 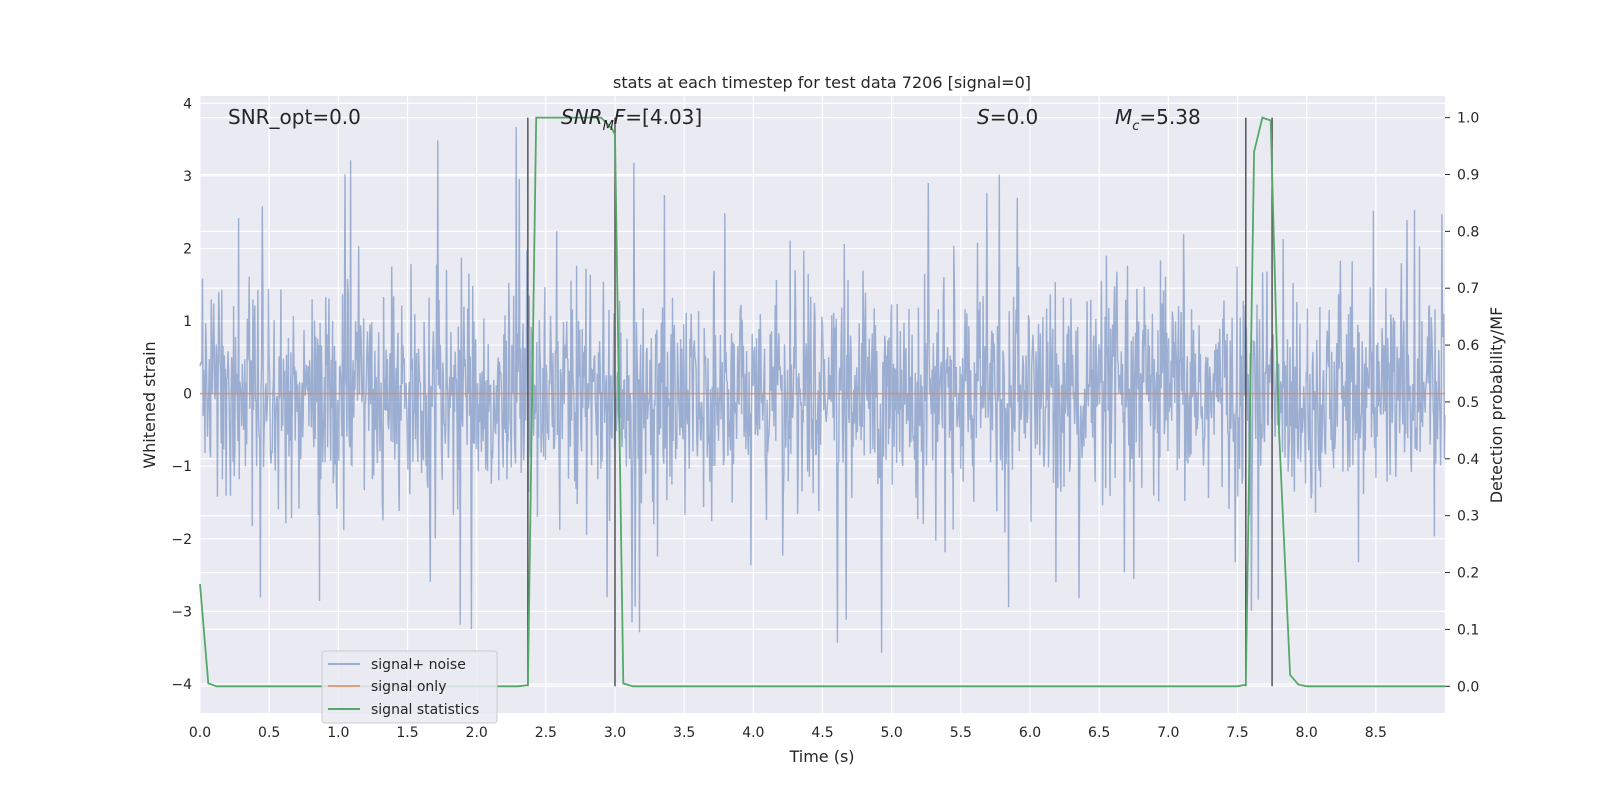 What do you see at coordinates (821, 756) in the screenshot?
I see `x-axis-label: Time (s)` at bounding box center [821, 756].